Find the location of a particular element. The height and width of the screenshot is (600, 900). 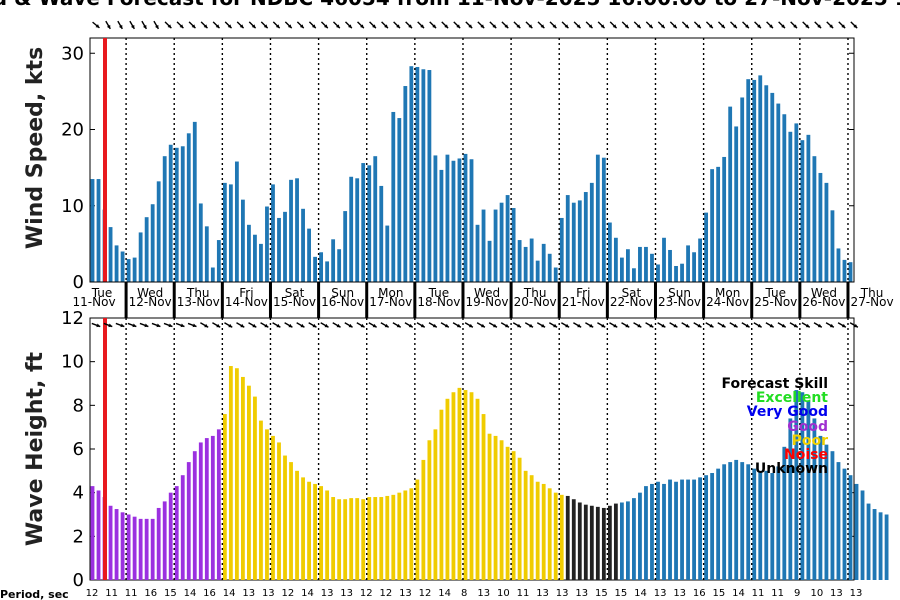

period-value: 16 is located at coordinates (699, 593).